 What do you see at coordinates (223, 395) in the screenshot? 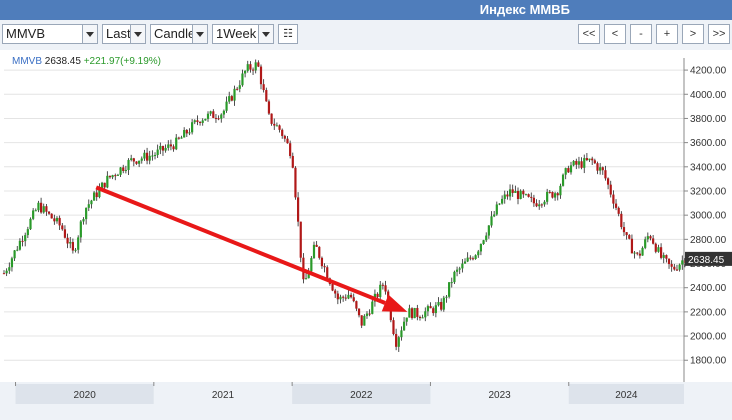
I see `x-tick-label: 2021` at bounding box center [223, 395].